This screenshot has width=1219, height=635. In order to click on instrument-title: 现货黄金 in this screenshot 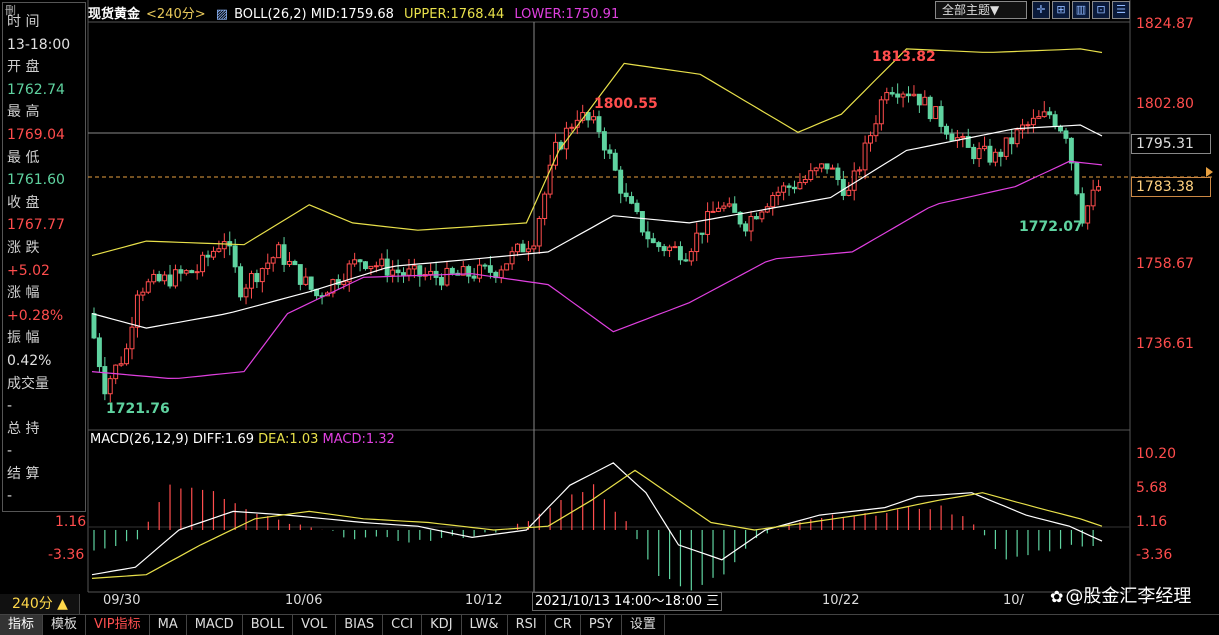, I will do `click(114, 14)`.